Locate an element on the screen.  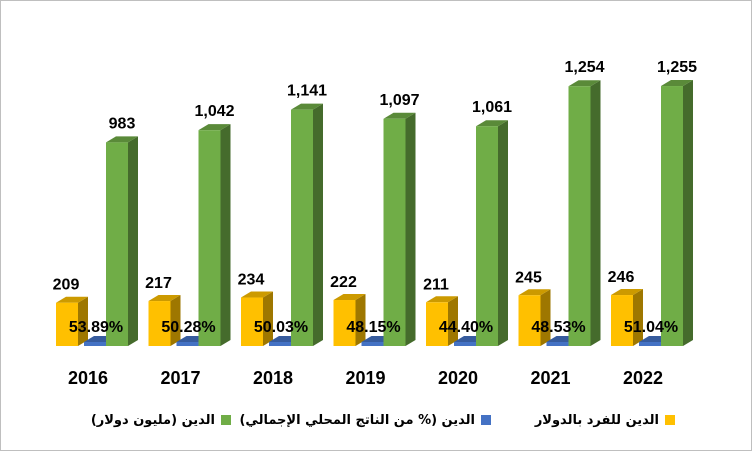
legend-label-0: الدين للفرد بالدولار is located at coordinates (596, 420).